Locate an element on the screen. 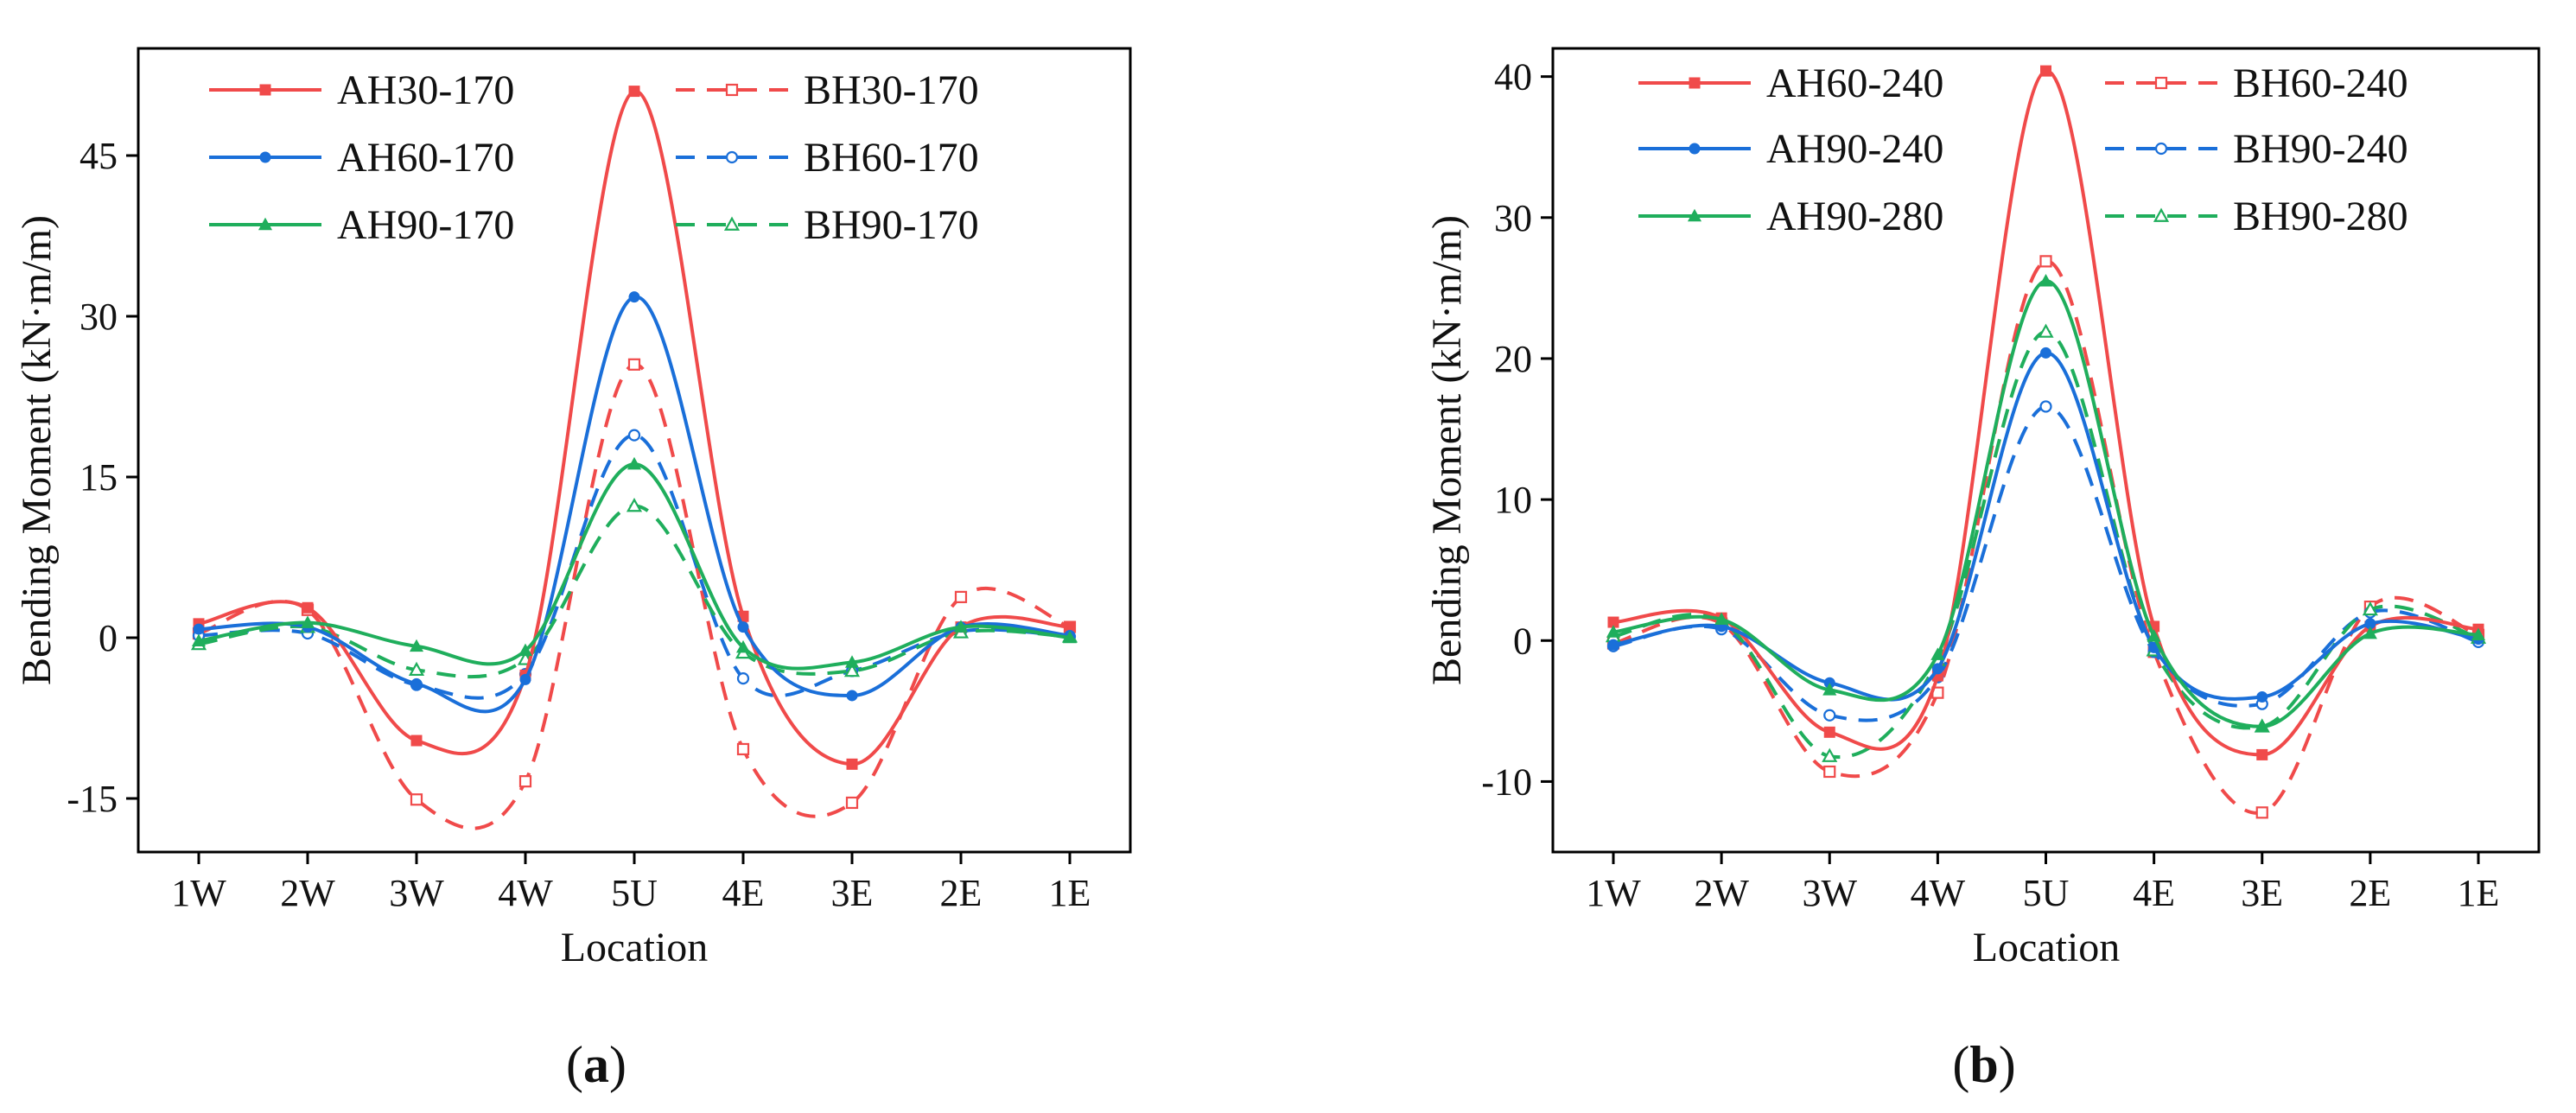 This screenshot has width=2576, height=1113. panel-b-x-tick-label: 1E is located at coordinates (2479, 893).